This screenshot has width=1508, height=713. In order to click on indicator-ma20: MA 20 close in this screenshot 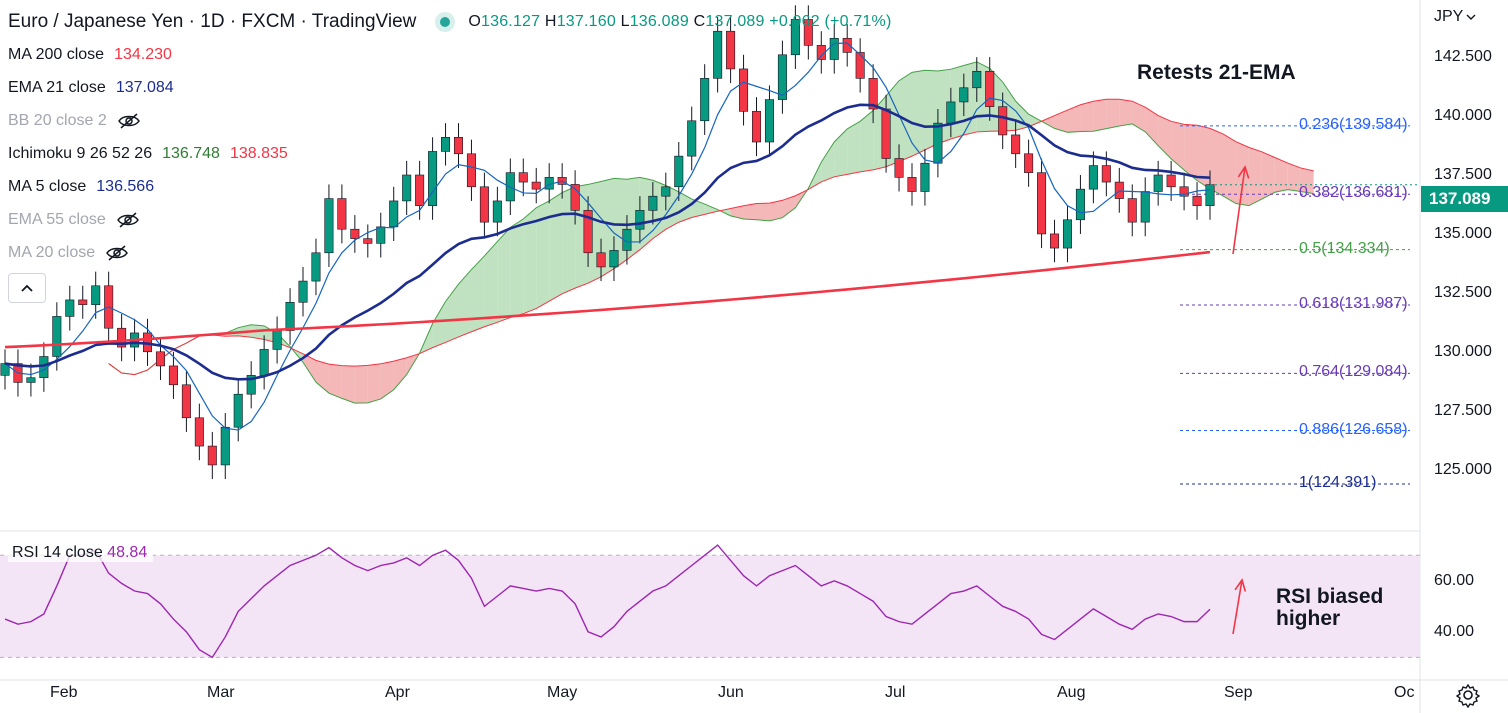, I will do `click(449, 252)`.